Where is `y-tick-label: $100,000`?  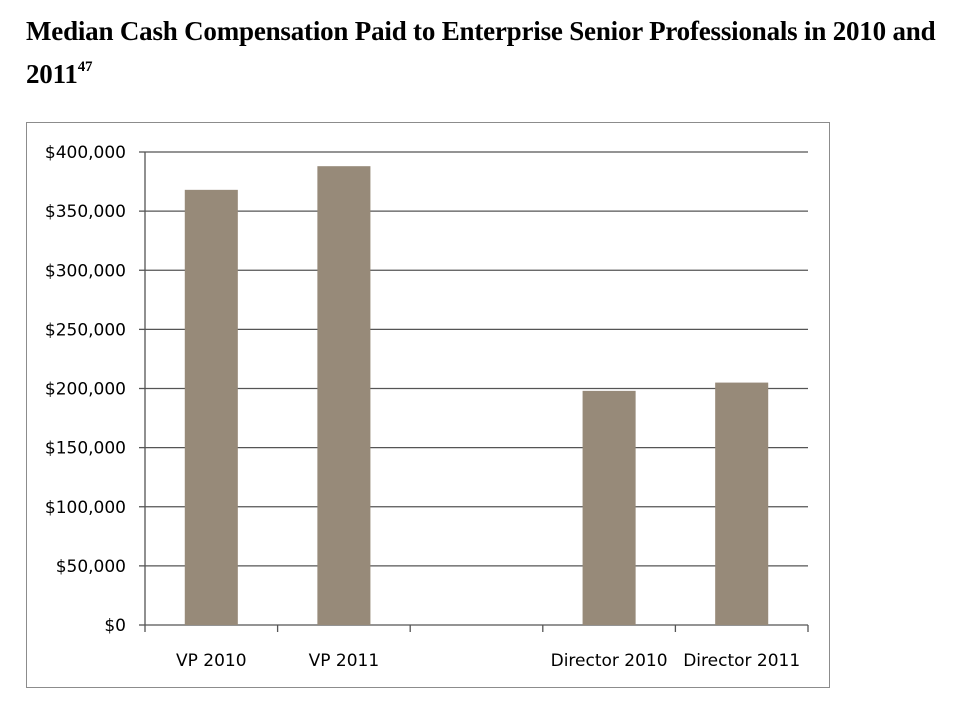 y-tick-label: $100,000 is located at coordinates (85, 508).